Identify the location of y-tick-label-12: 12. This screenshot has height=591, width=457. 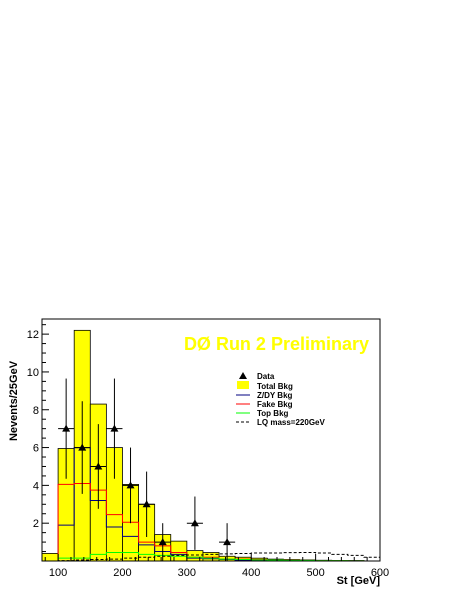
(33, 335).